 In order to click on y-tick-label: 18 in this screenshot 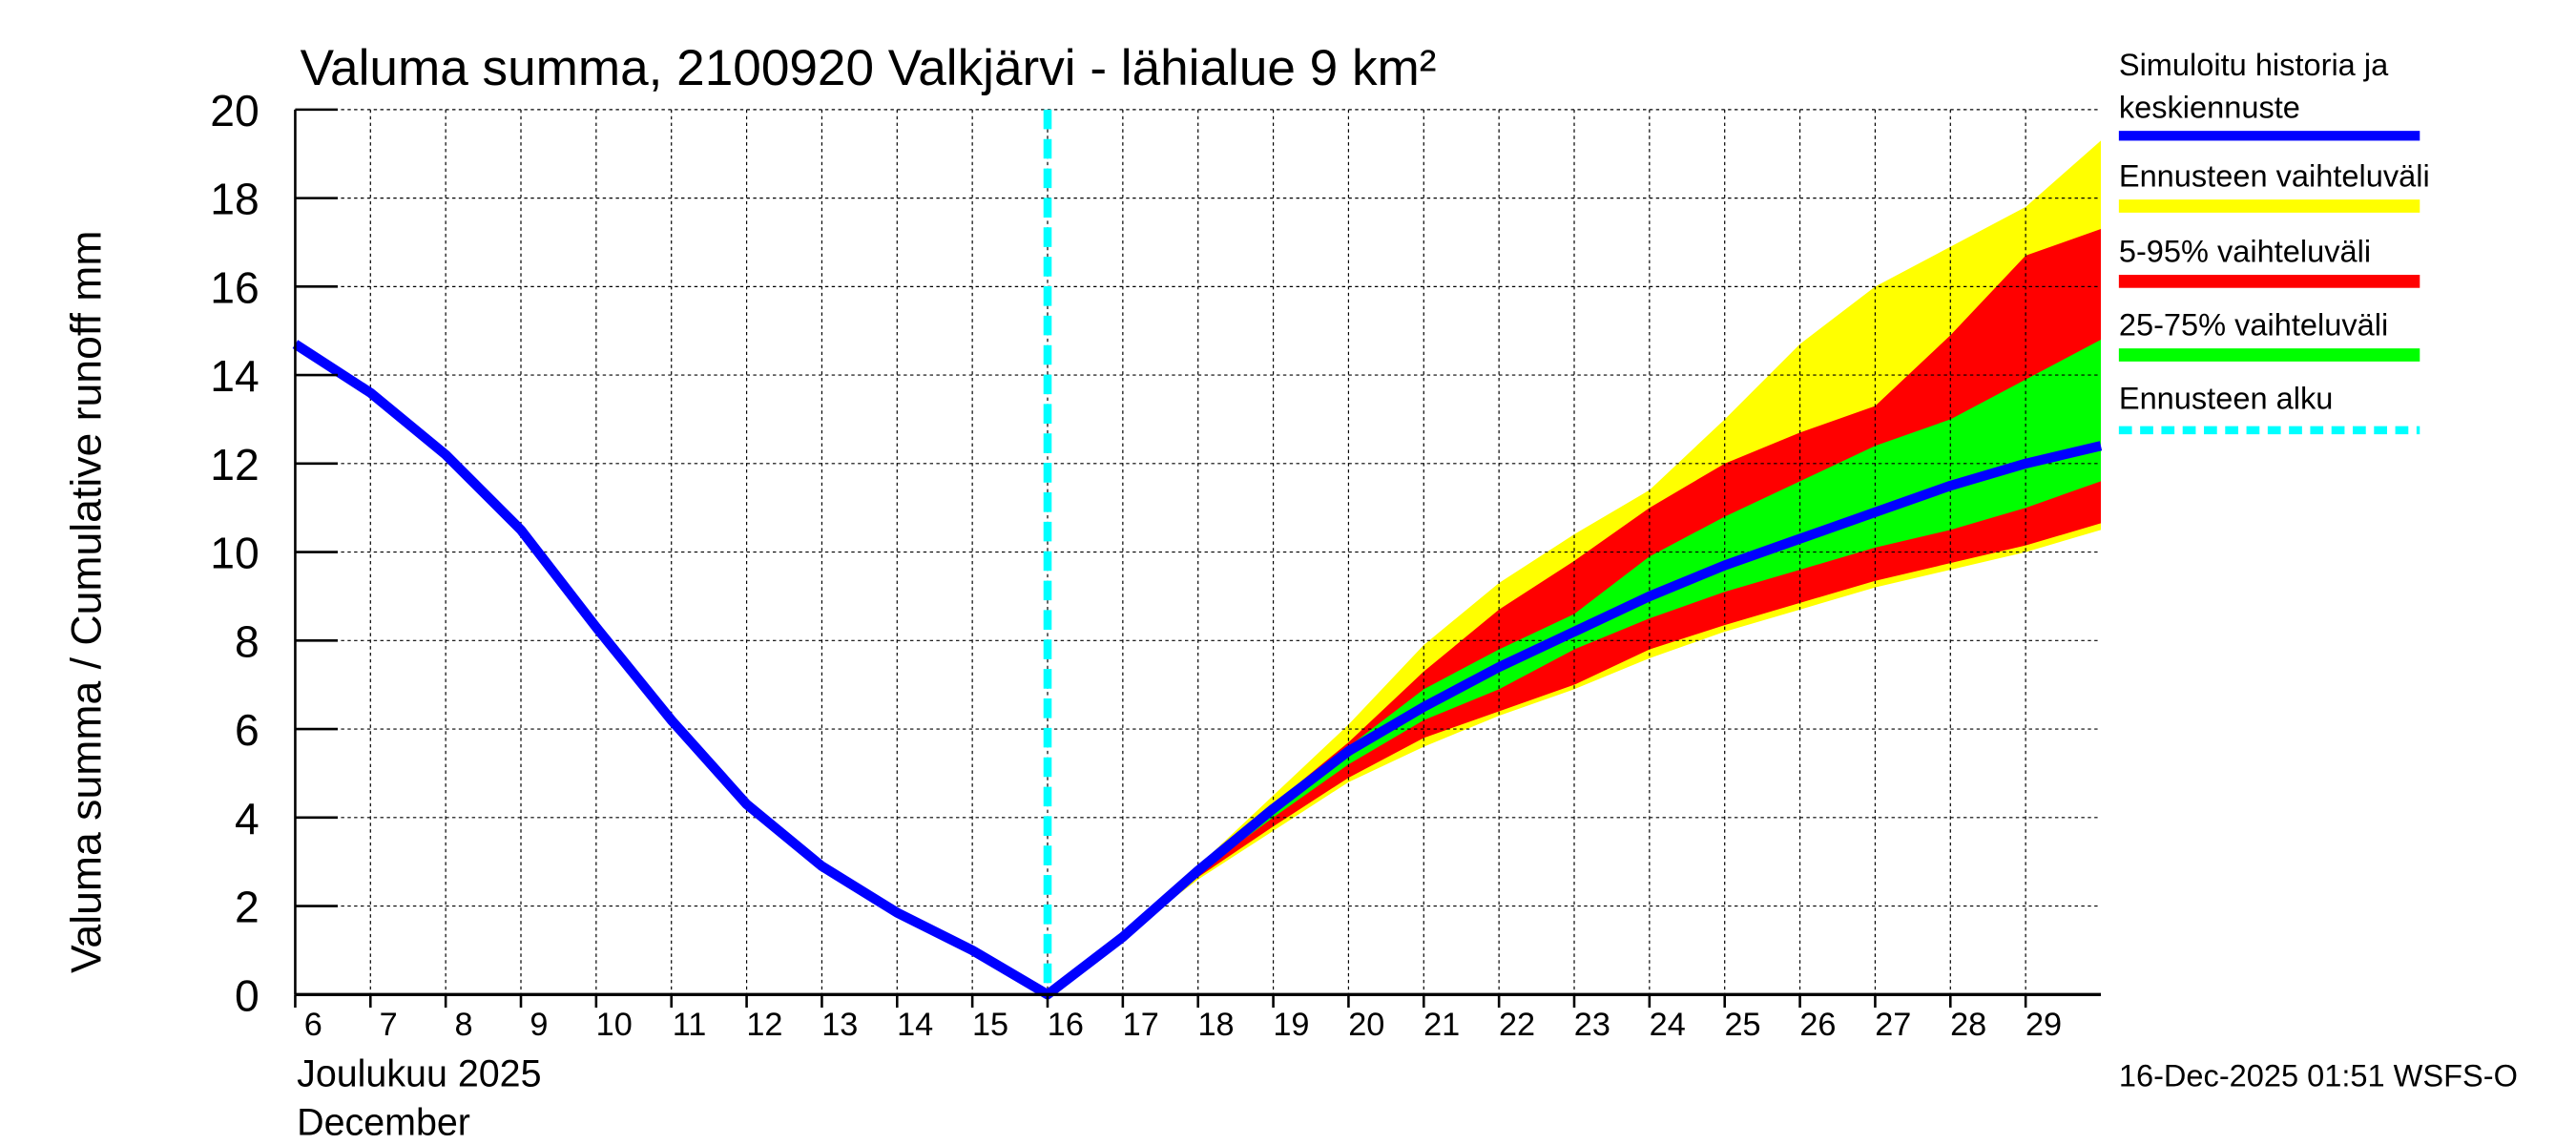, I will do `click(234, 199)`.